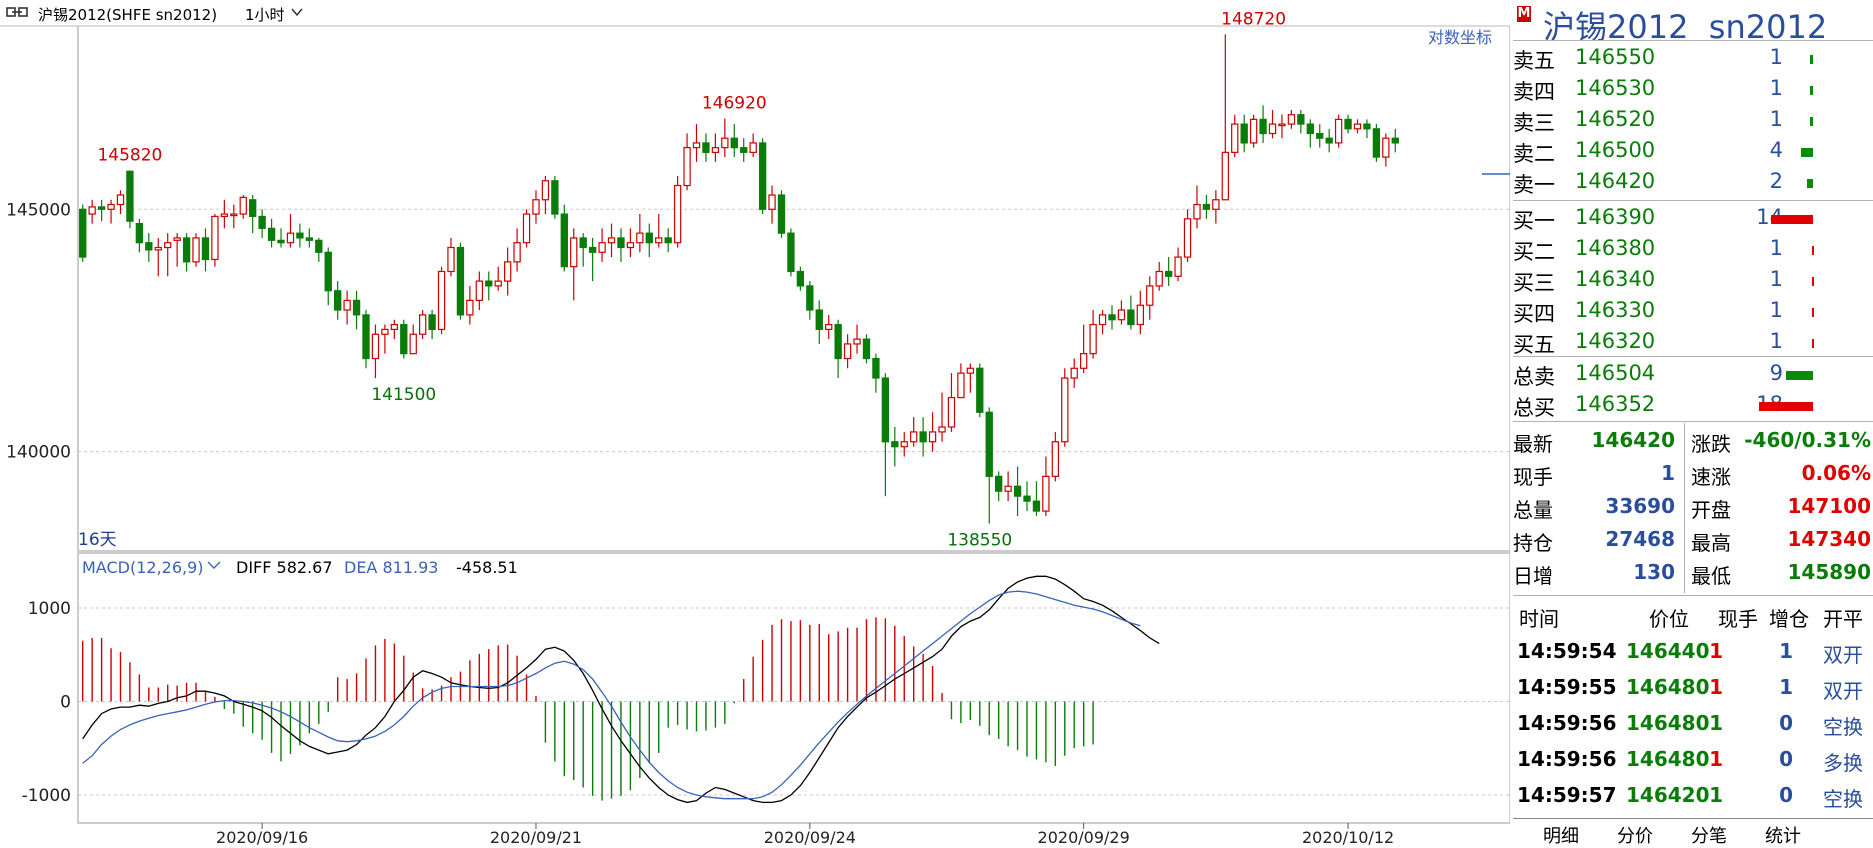 The image size is (1873, 848). What do you see at coordinates (1539, 619) in the screenshot?
I see `col-time: 时间` at bounding box center [1539, 619].